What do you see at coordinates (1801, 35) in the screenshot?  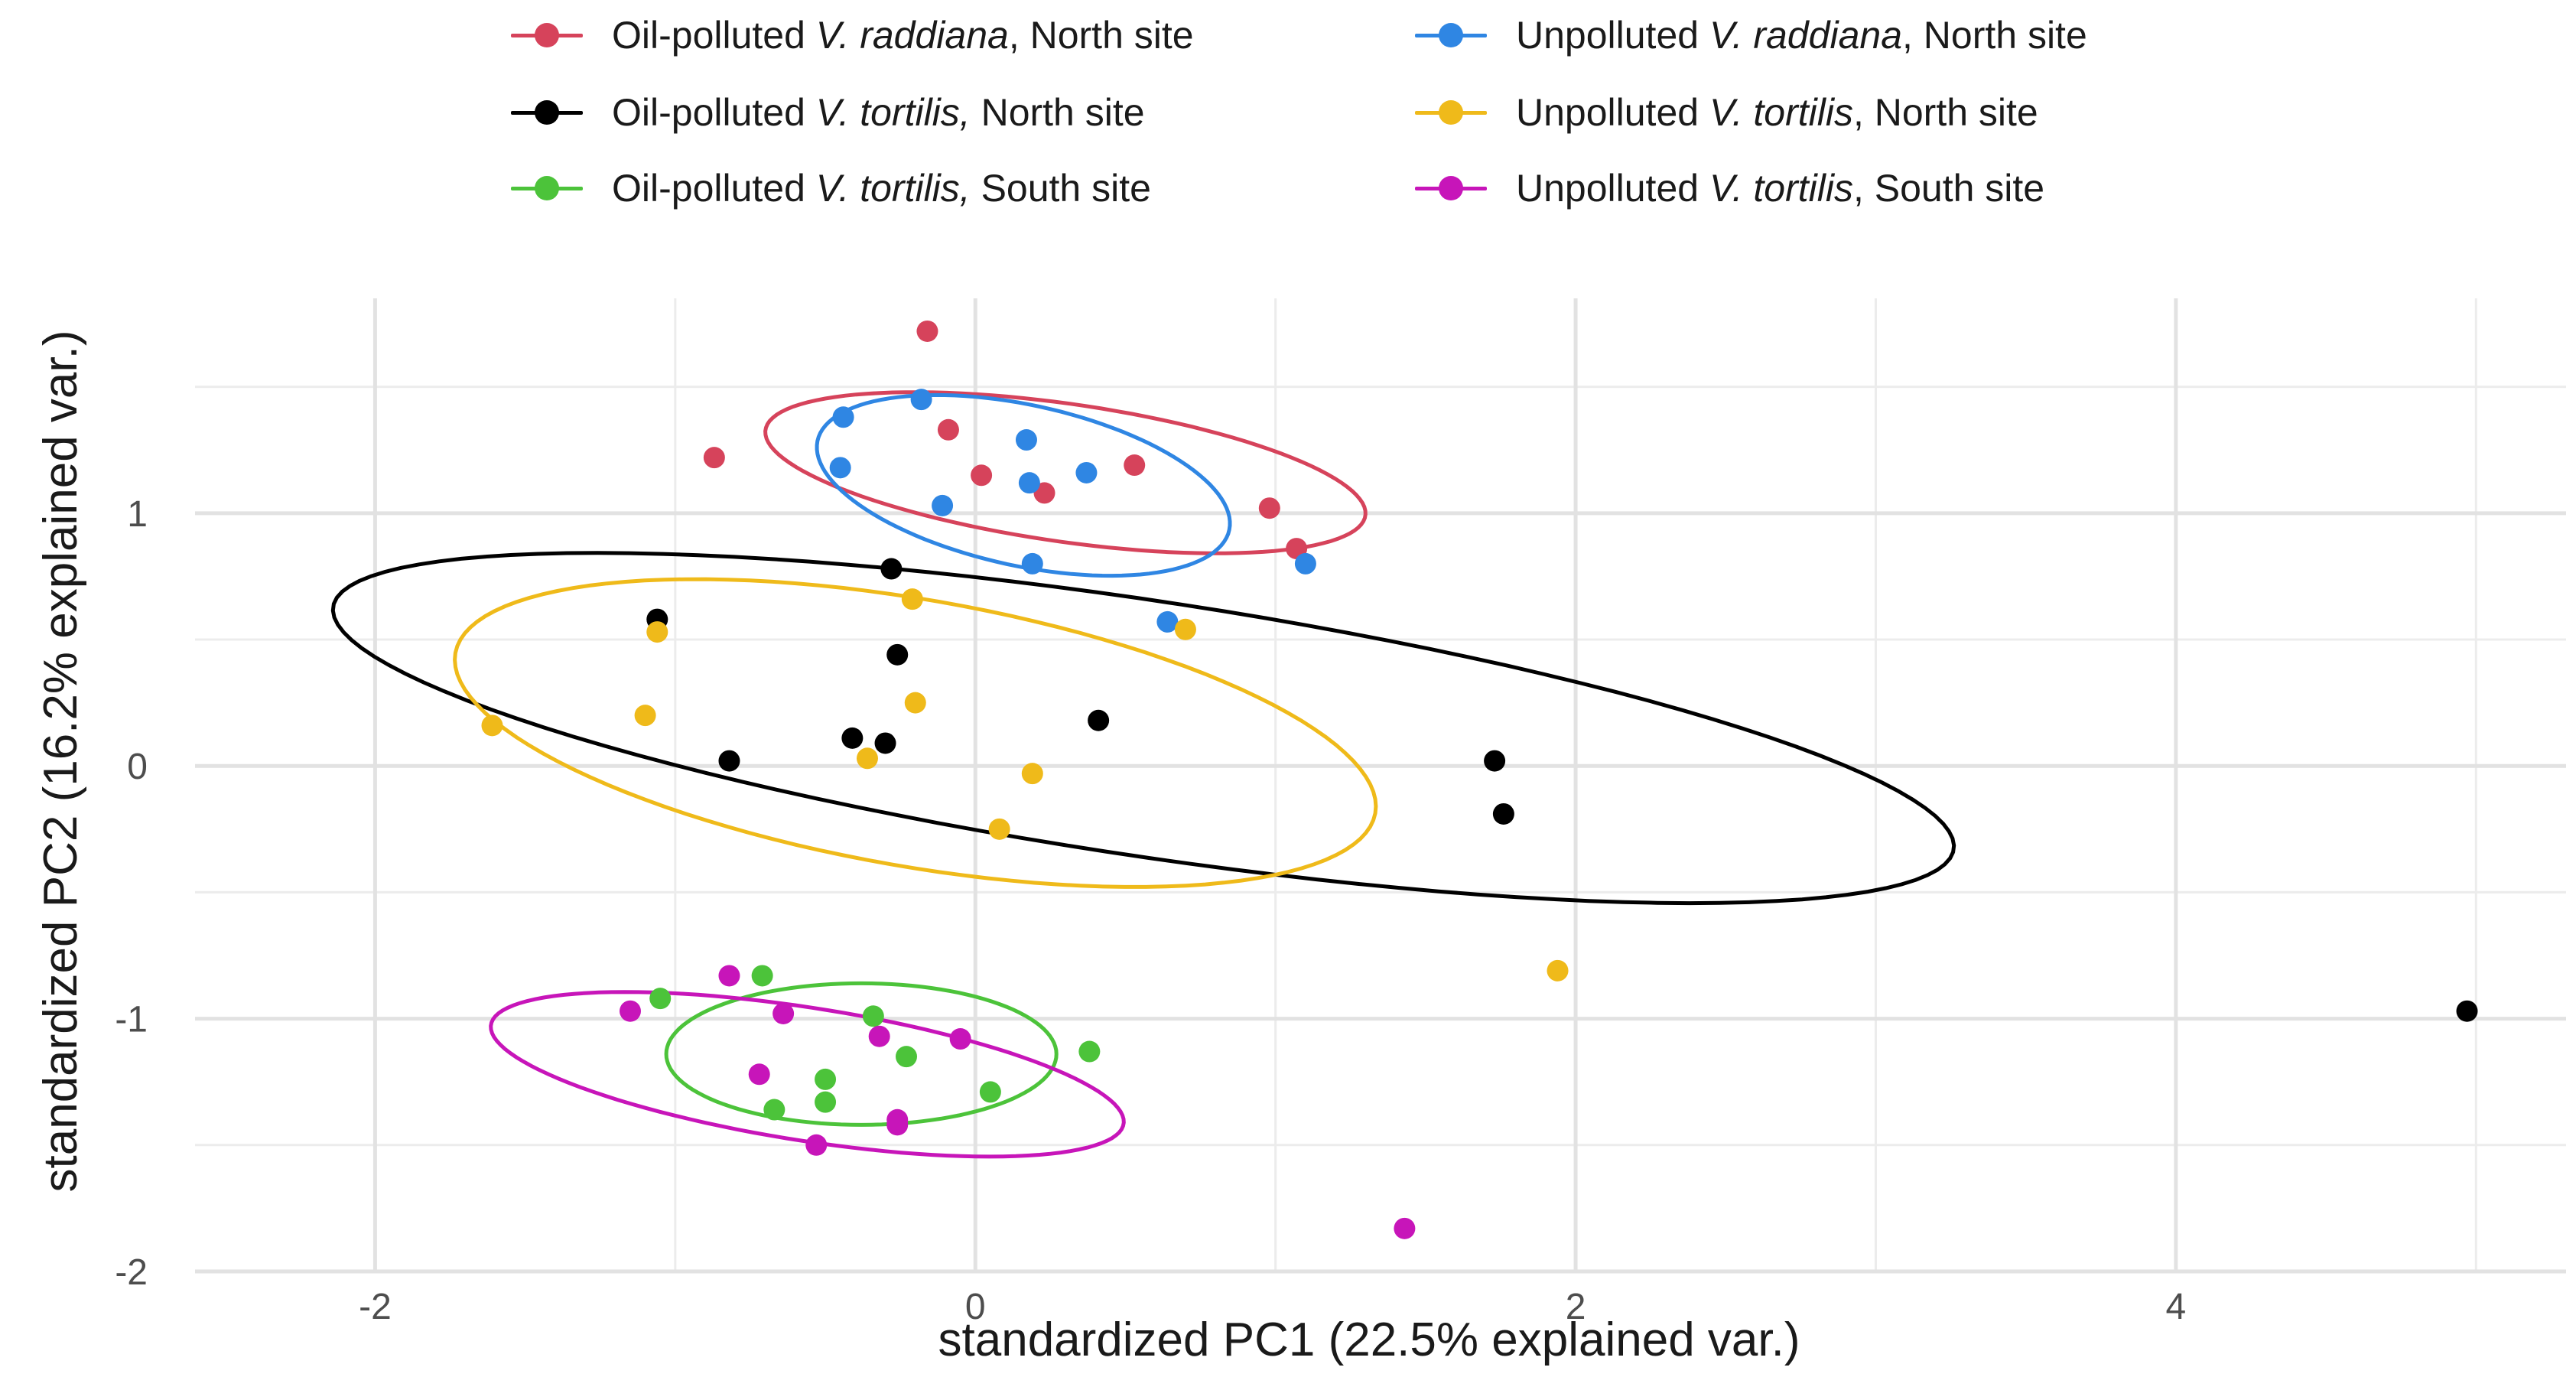 I see `legend-label: Unpolluted V. raddiana, North site` at bounding box center [1801, 35].